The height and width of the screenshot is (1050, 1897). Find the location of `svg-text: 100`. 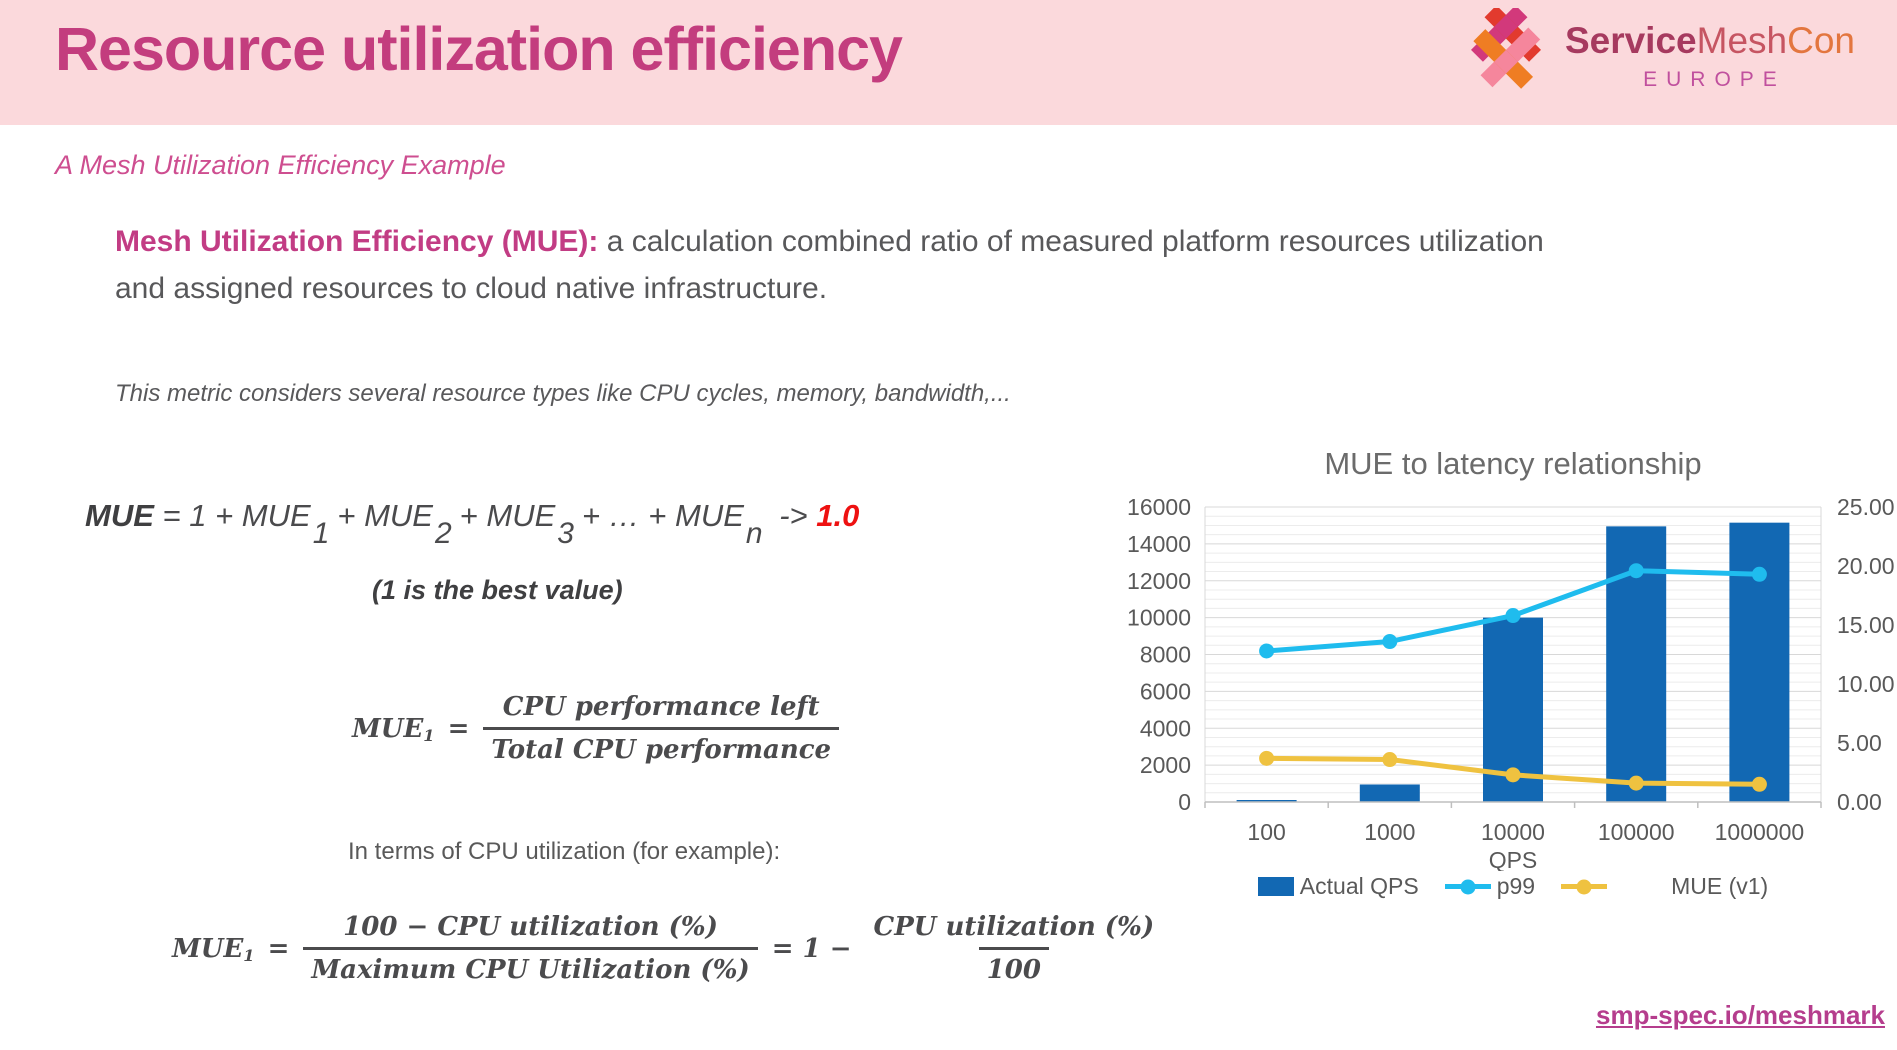

svg-text: 100 is located at coordinates (1266, 832).